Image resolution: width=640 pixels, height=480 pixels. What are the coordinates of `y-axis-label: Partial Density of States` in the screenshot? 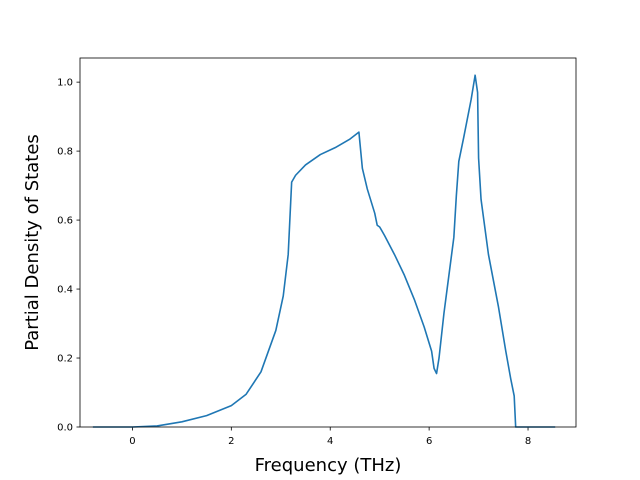 It's located at (32, 242).